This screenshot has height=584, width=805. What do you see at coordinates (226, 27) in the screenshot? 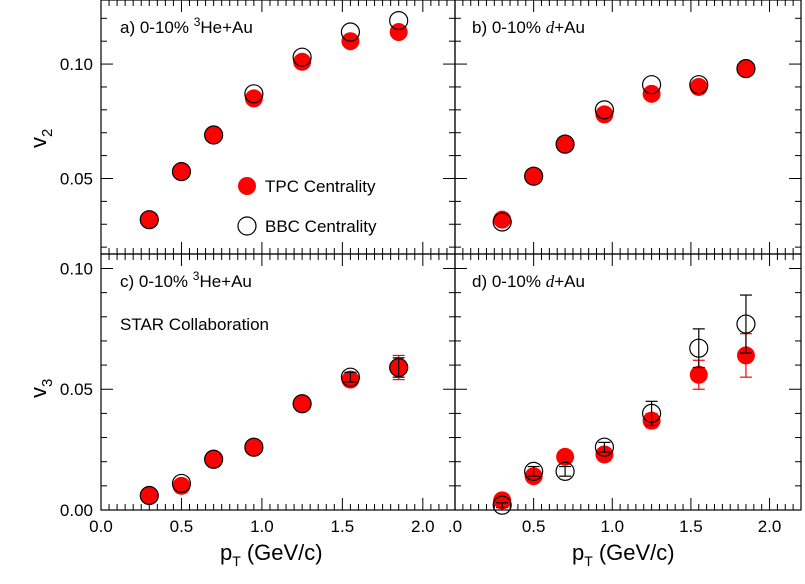
I see `panel-a-label-post: He+Au` at bounding box center [226, 27].